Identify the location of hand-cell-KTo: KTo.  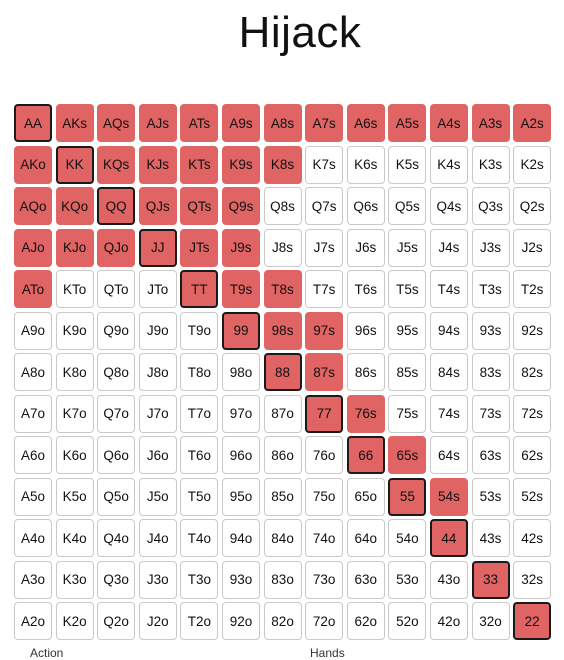
(74, 289).